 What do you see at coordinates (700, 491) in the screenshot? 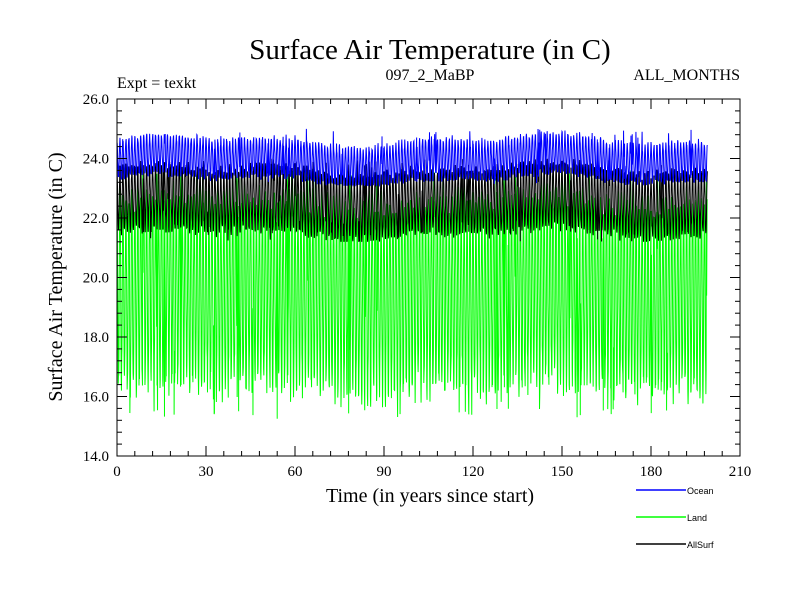
I see `legend-label-ocean: Ocean` at bounding box center [700, 491].